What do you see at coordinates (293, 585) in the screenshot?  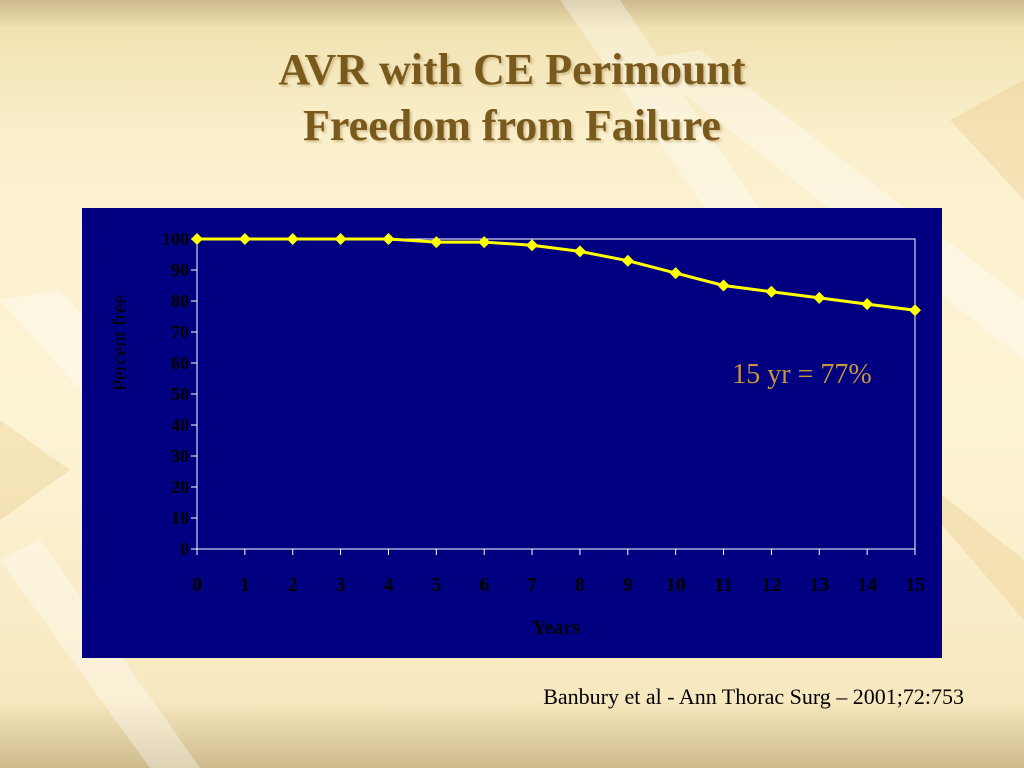 I see `x-tick-label: 2` at bounding box center [293, 585].